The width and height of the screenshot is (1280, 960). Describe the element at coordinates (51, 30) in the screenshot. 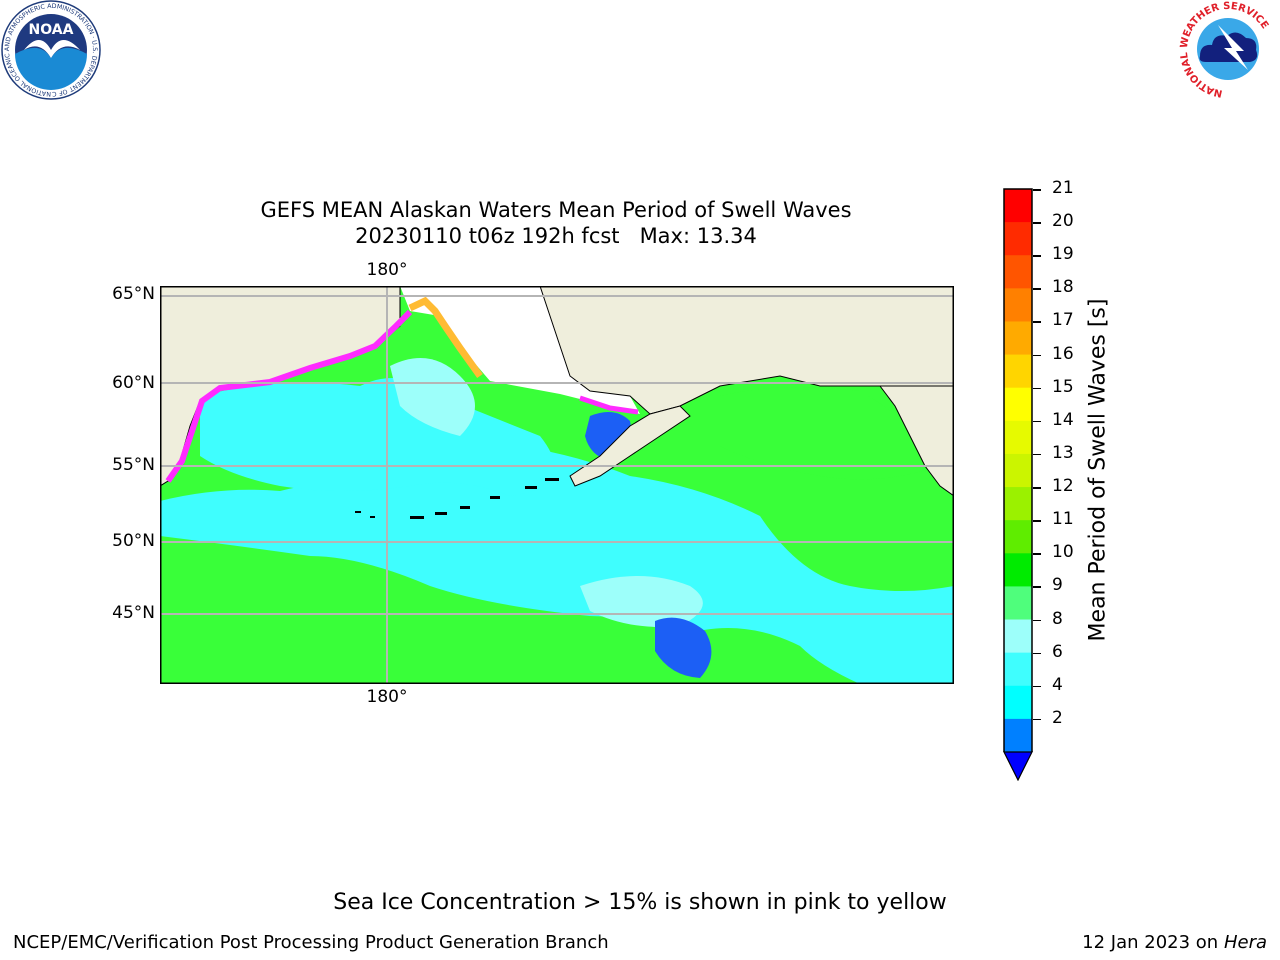

I see `noaa-logo-text: NOAA` at that location.